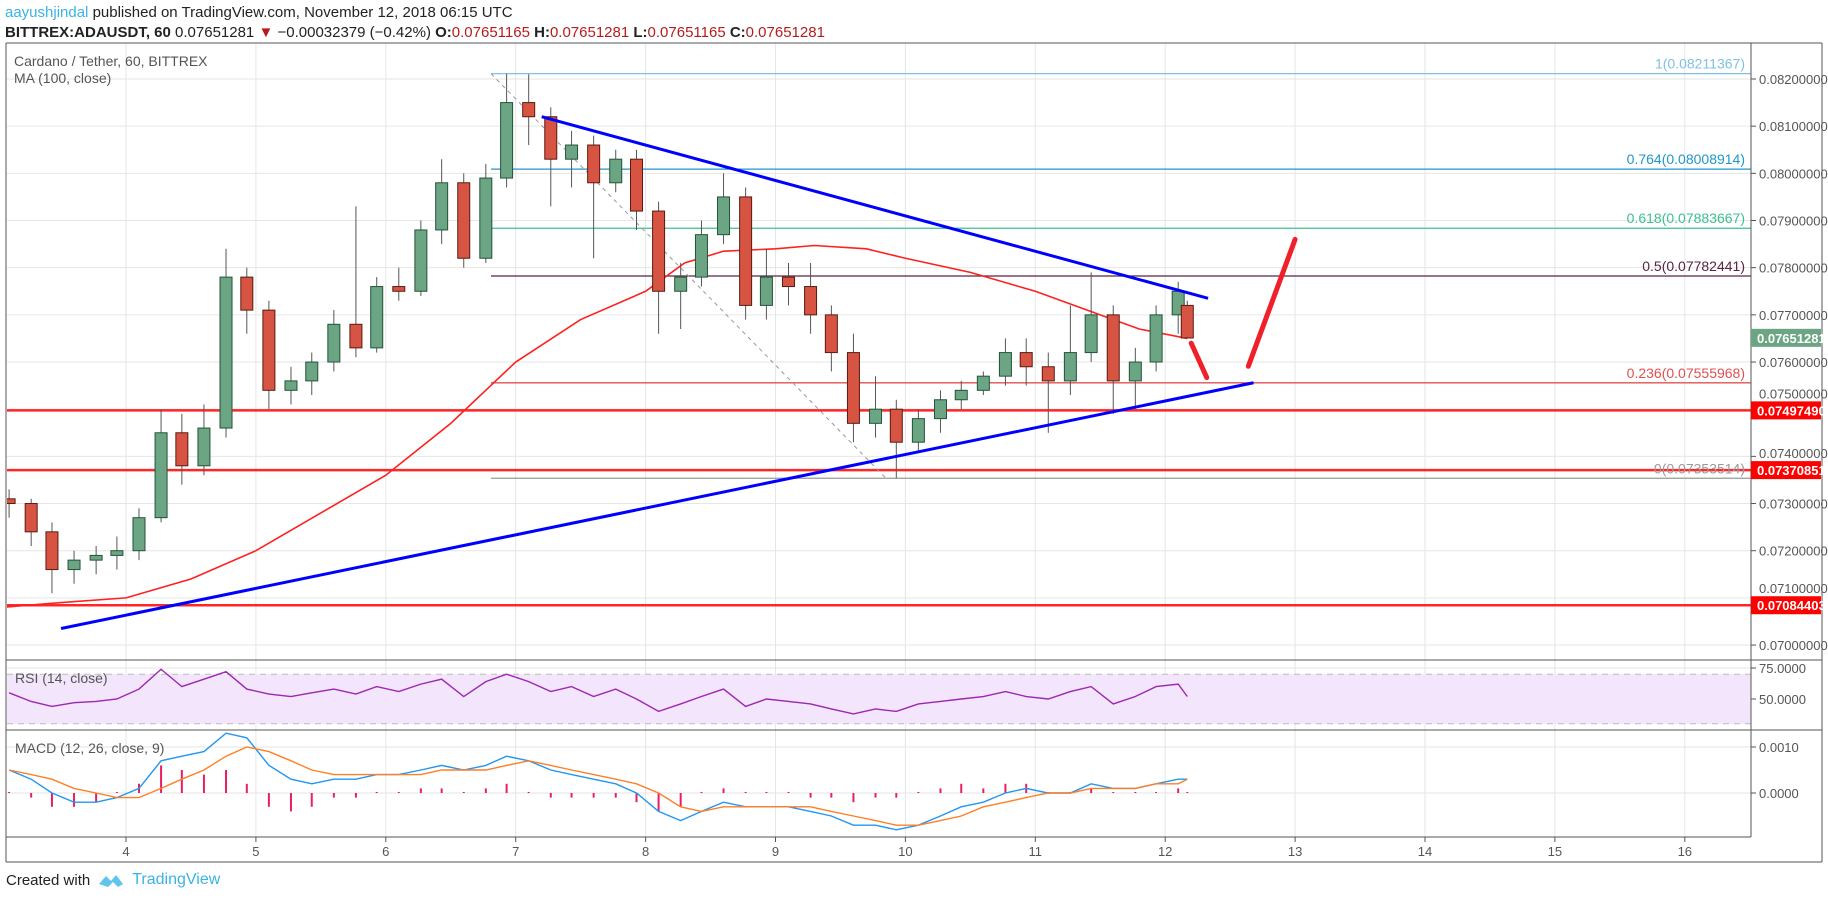  I want to click on rsi-pane, so click(879, 696).